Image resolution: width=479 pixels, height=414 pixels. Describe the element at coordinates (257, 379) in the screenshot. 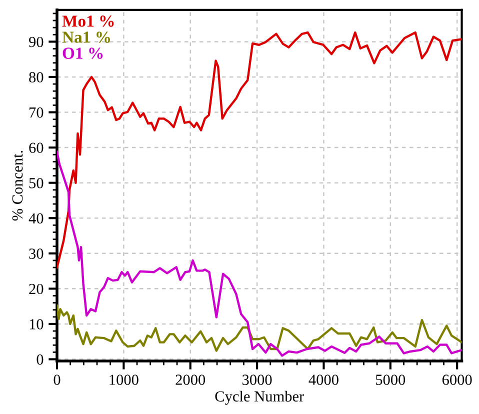

I see `x-tick-label: 3000` at that location.